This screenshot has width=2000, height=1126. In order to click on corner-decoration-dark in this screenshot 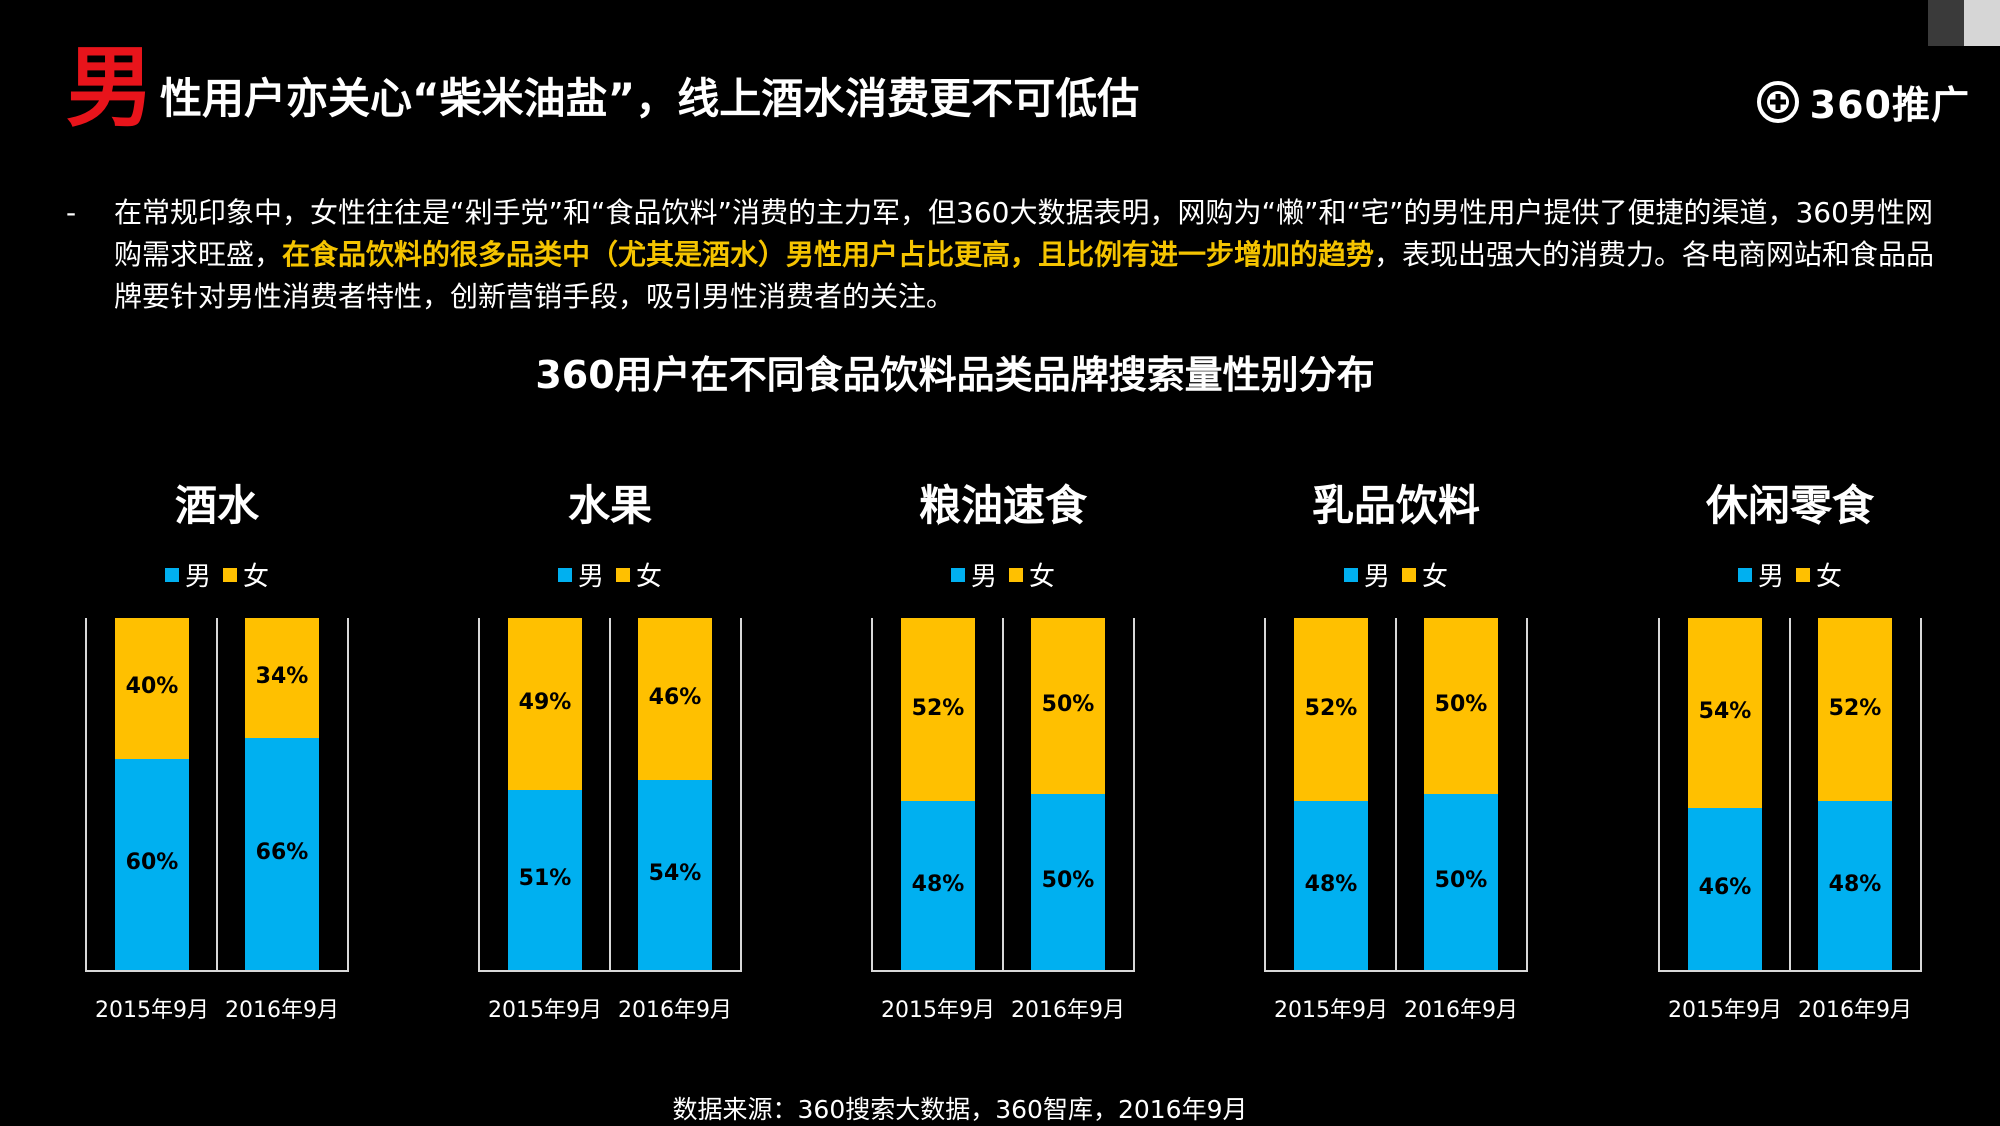, I will do `click(1946, 23)`.